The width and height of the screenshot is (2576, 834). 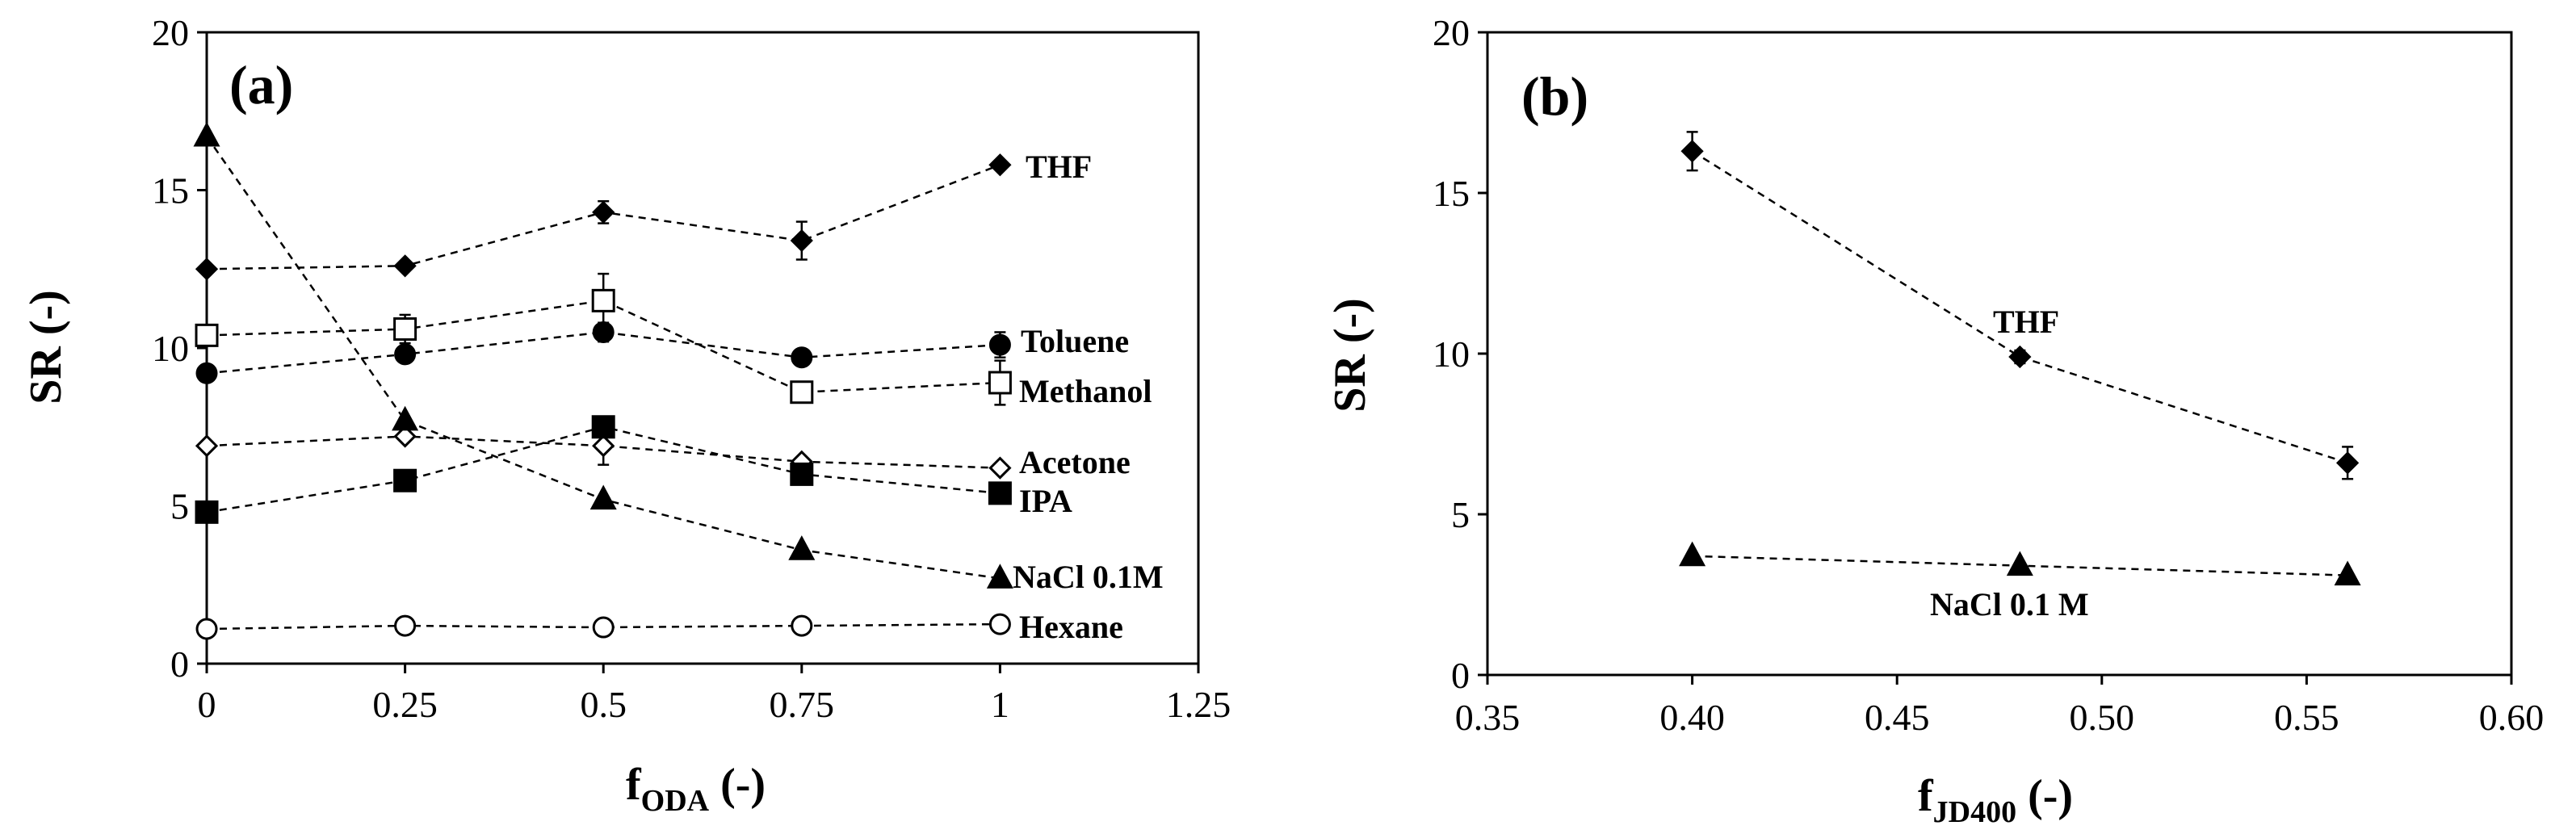 I want to click on y-tick-label-a-4: 20, so click(x=170, y=33).